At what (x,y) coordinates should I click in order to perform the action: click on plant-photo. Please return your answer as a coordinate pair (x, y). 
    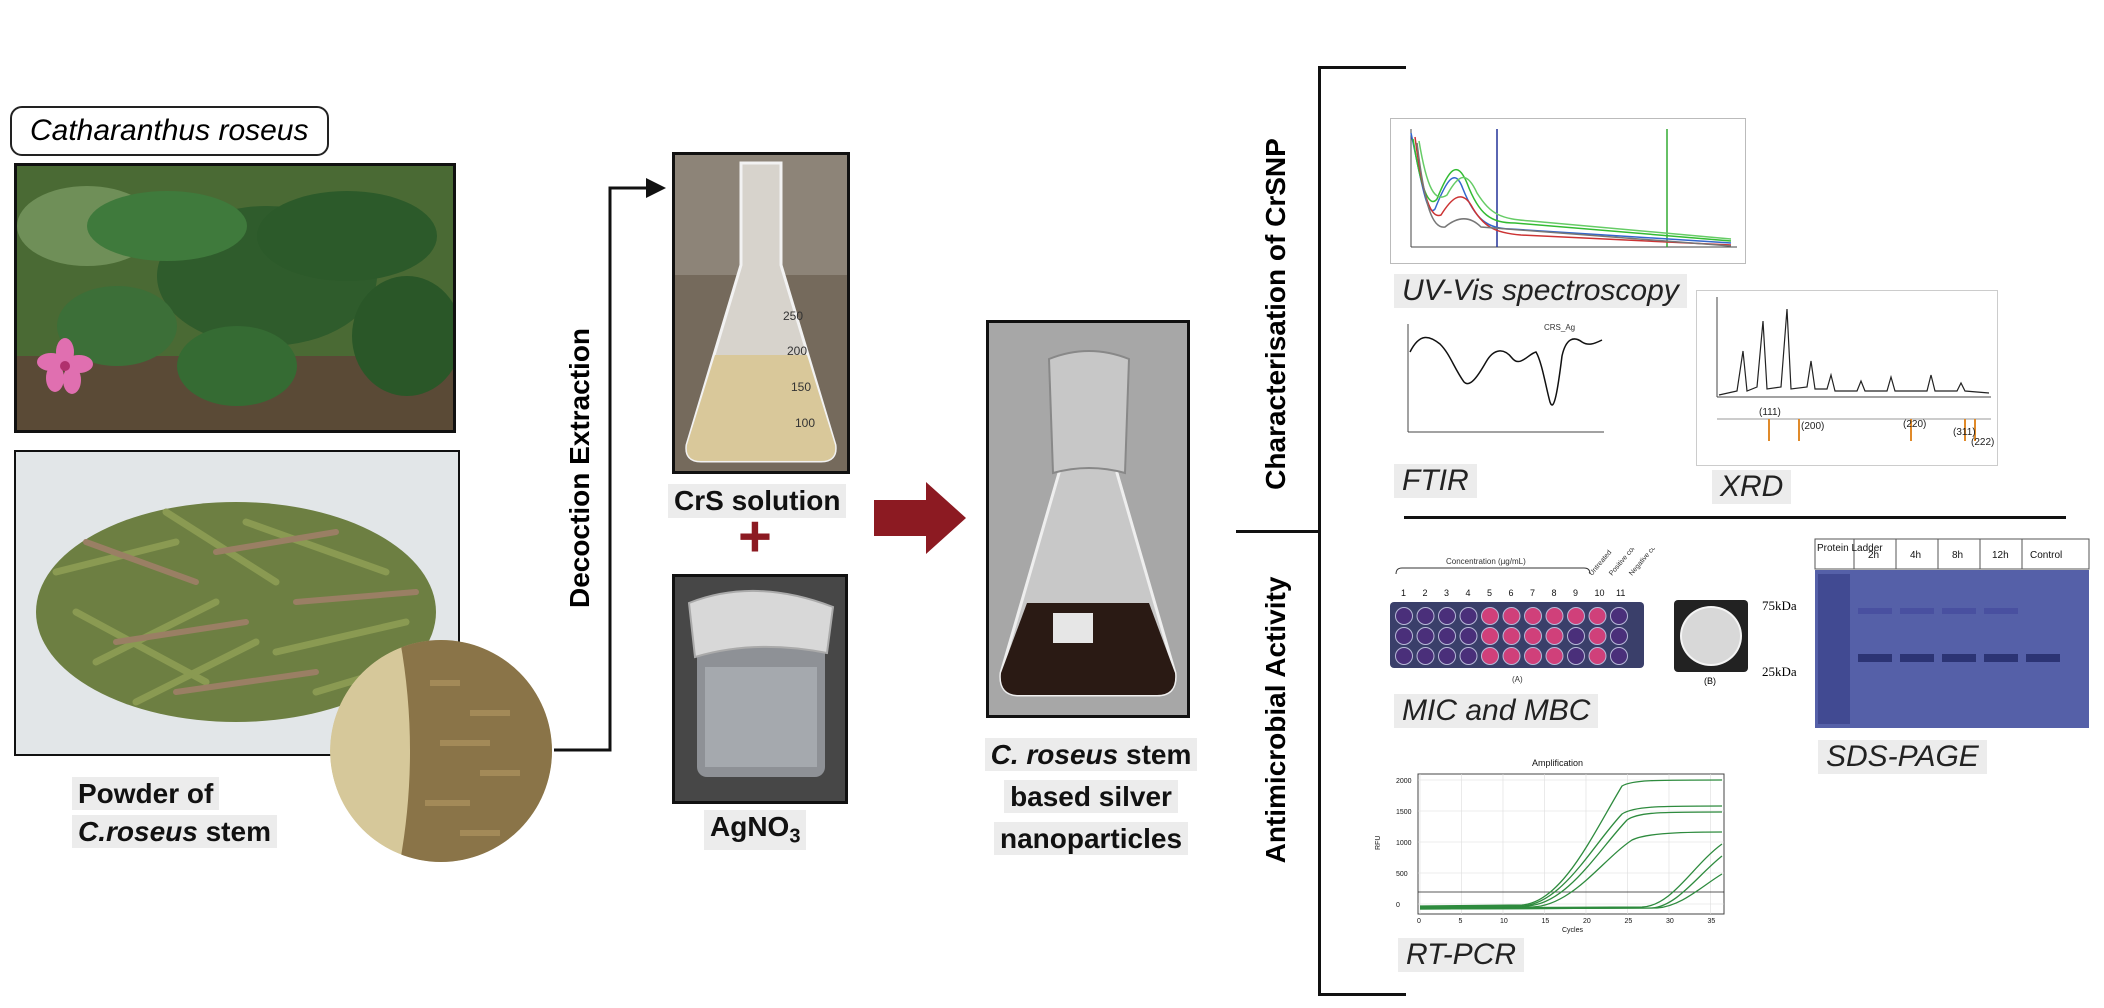
    Looking at the image, I should click on (235, 298).